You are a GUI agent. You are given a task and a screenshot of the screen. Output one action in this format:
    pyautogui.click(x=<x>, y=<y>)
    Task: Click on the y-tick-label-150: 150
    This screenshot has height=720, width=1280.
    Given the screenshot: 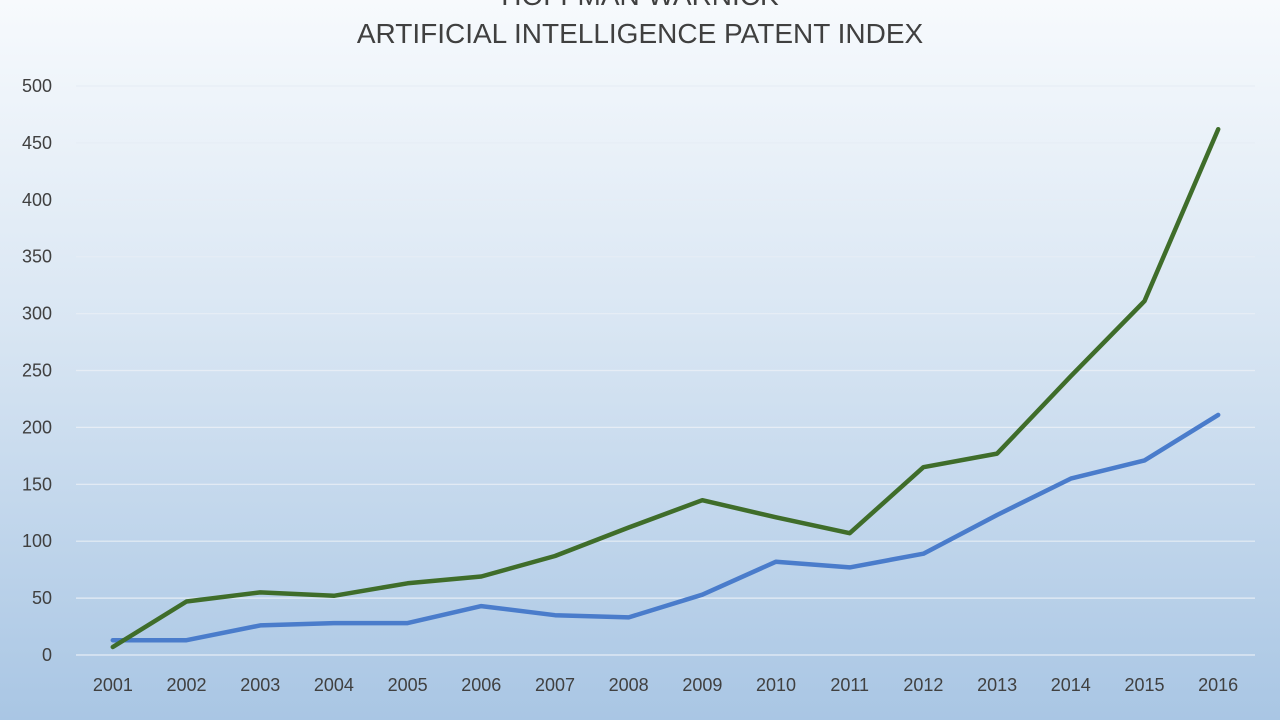 What is the action you would take?
    pyautogui.click(x=37, y=484)
    